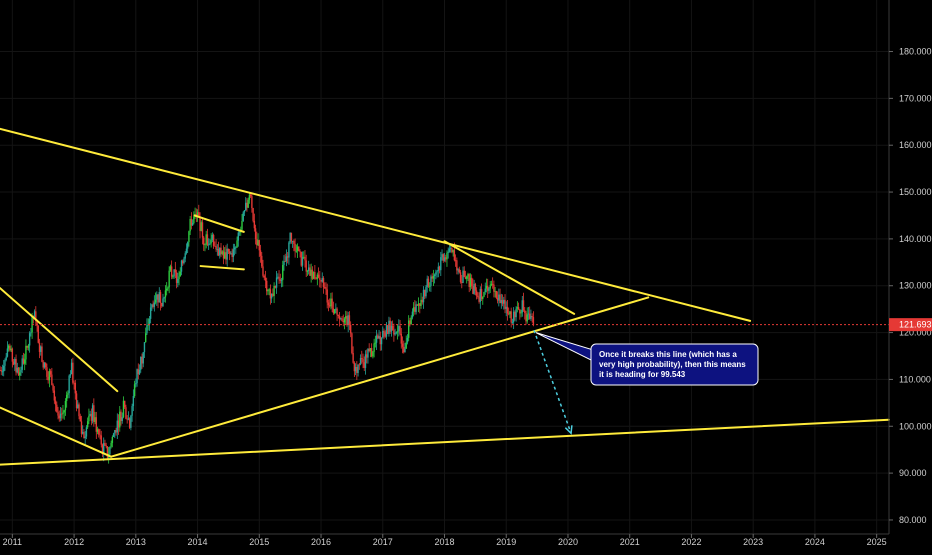  Describe the element at coordinates (915, 145) in the screenshot. I see `y-tick-label: 160.000` at that location.